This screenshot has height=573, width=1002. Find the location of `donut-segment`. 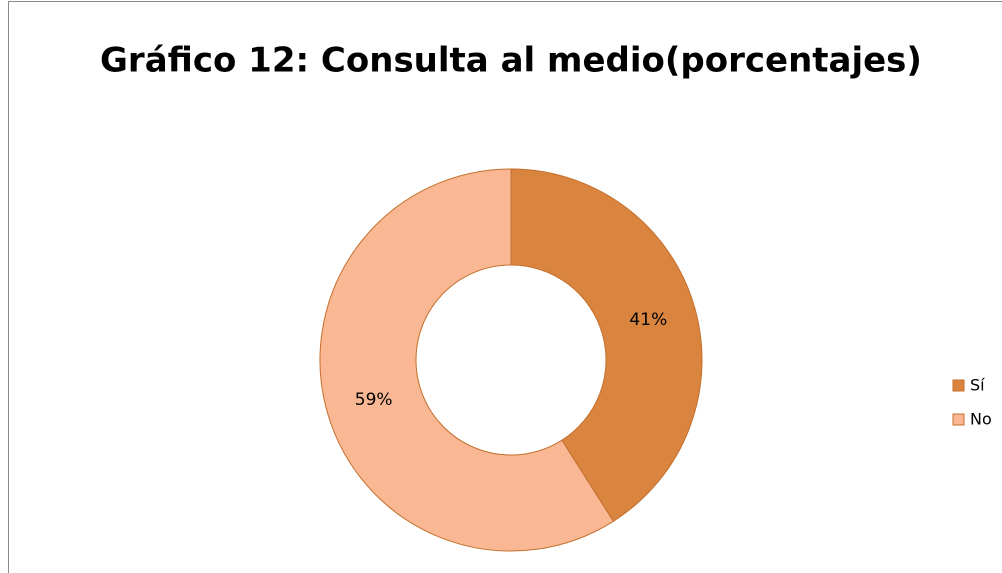

donut-segment is located at coordinates (606, 345).